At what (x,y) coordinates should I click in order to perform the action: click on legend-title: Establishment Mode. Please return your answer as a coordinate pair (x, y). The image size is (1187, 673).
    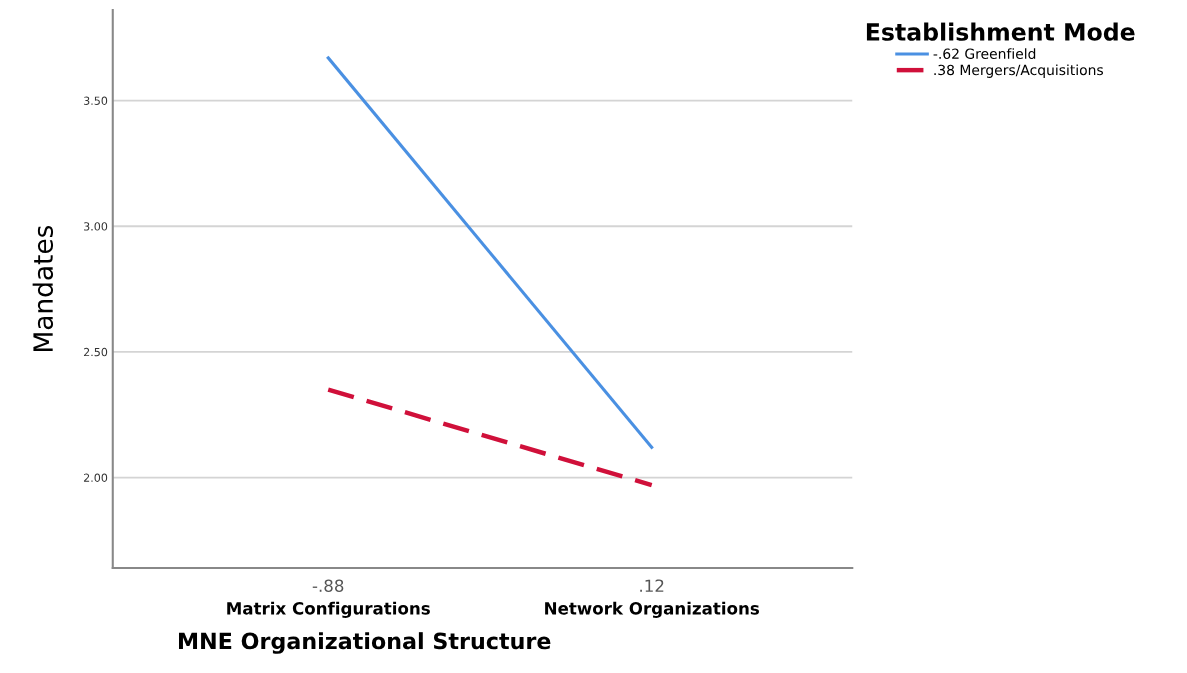
    Looking at the image, I should click on (1000, 31).